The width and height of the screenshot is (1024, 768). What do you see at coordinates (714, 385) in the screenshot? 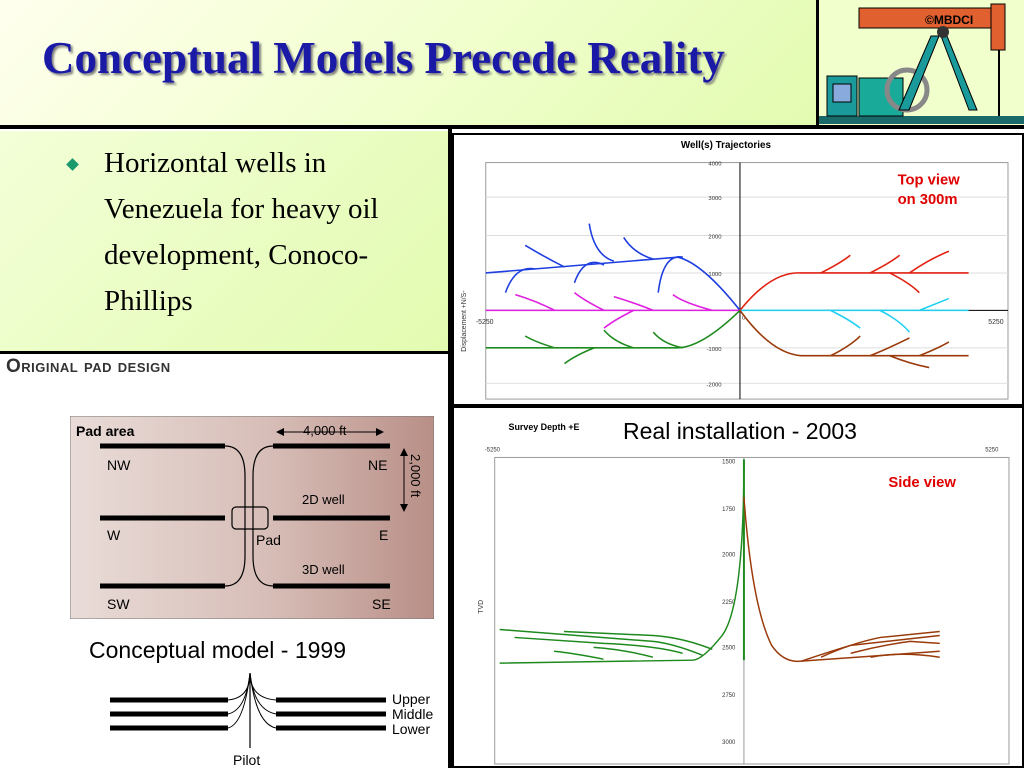
I see `top-ytick-6: -2000` at bounding box center [714, 385].